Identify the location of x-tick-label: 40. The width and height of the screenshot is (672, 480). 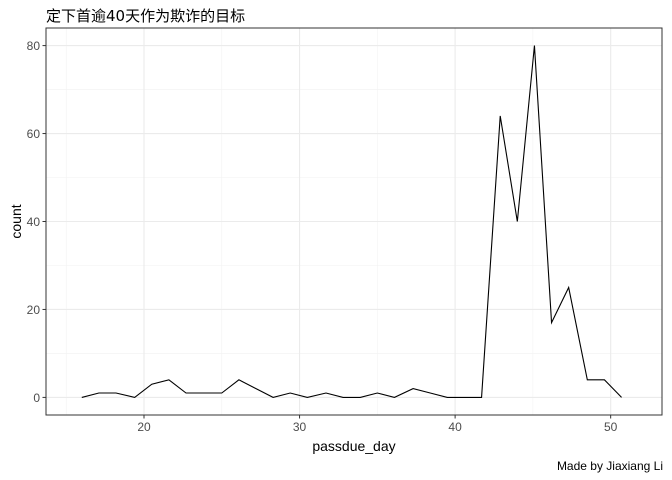
(455, 427).